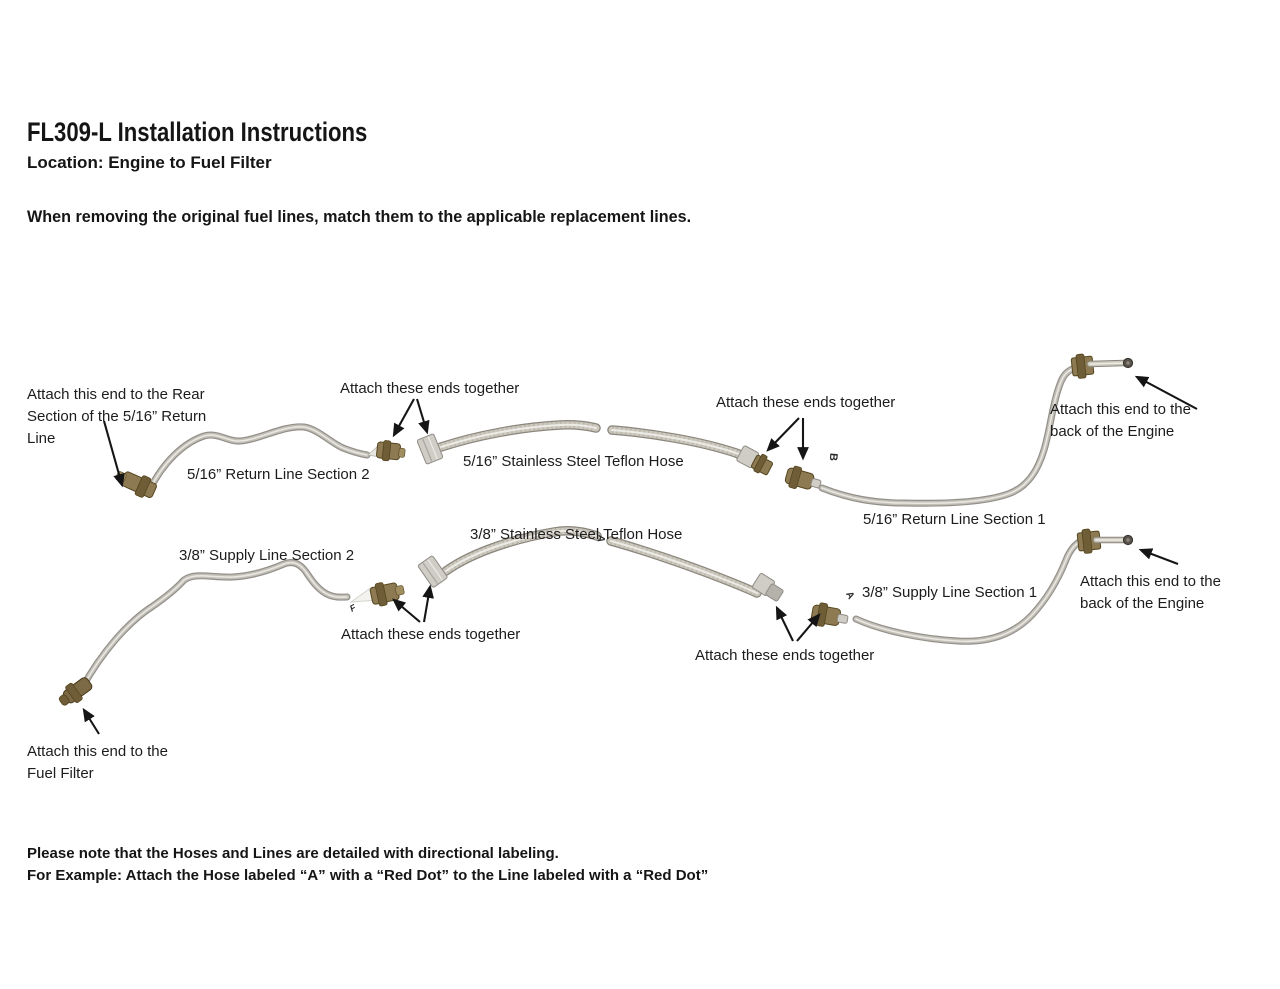  Describe the element at coordinates (267, 555) in the screenshot. I see `label-supply-line-section-2: 3/8” Supply Line Section 2` at that location.